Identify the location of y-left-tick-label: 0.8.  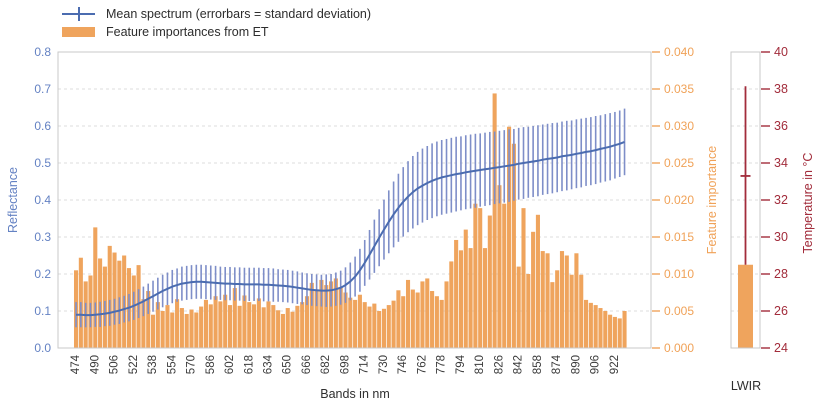
(42, 52).